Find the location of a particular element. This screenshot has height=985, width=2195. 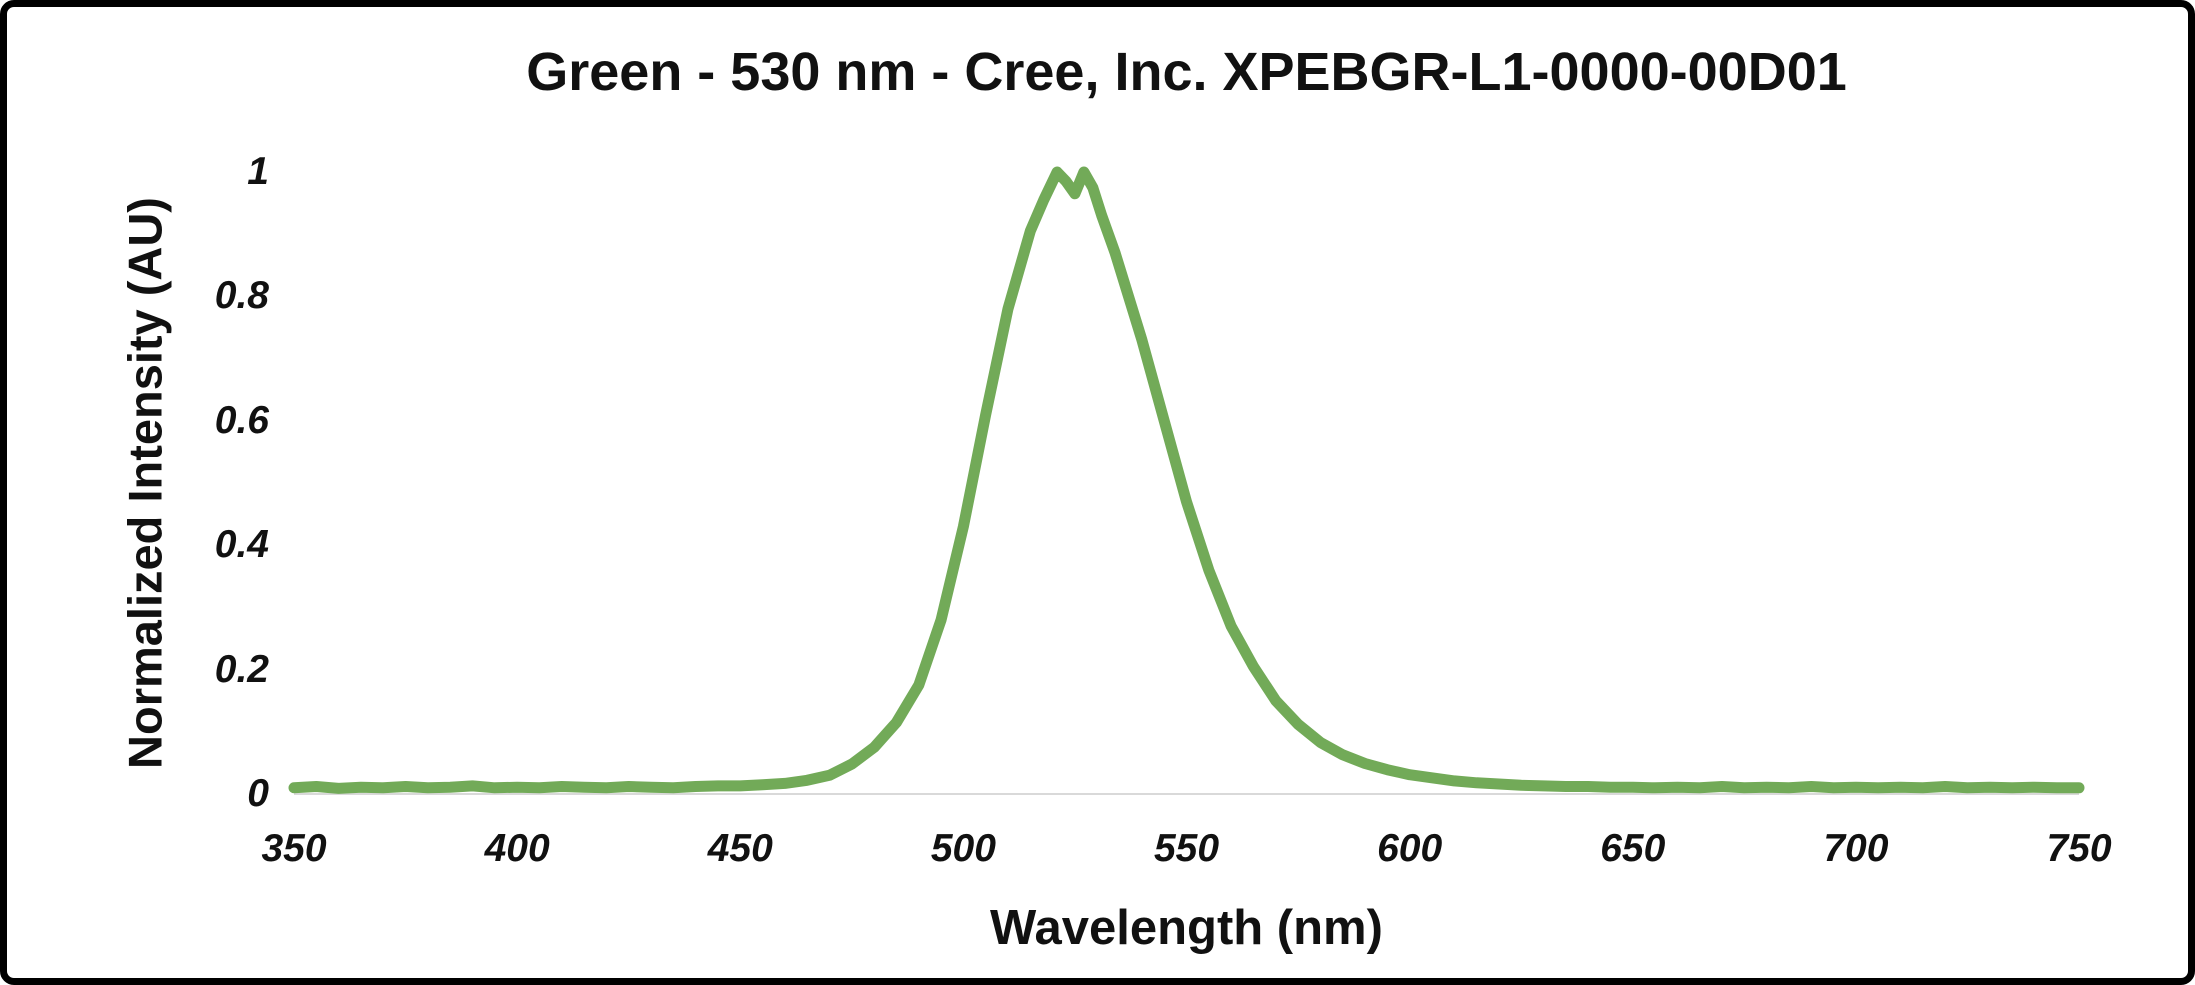

y-tick-label: 0 is located at coordinates (258, 793).